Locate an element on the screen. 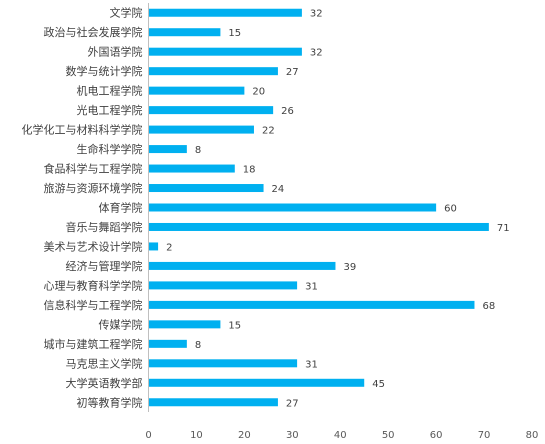 The image size is (545, 444). category-label: 心理与教育科学学院 is located at coordinates (93, 285).